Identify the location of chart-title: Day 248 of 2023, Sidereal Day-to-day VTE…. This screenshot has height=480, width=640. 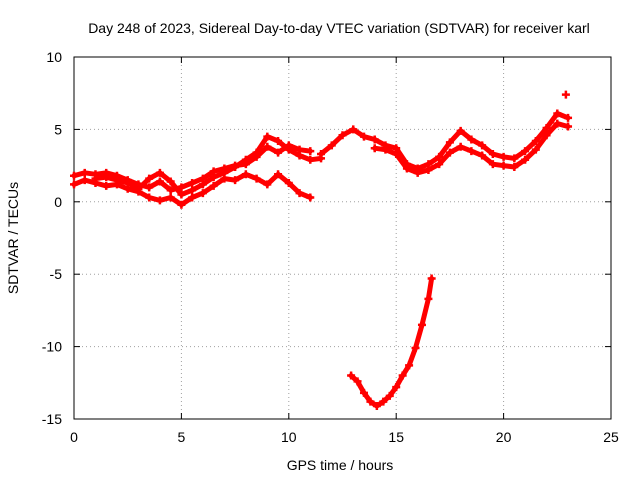
(339, 28).